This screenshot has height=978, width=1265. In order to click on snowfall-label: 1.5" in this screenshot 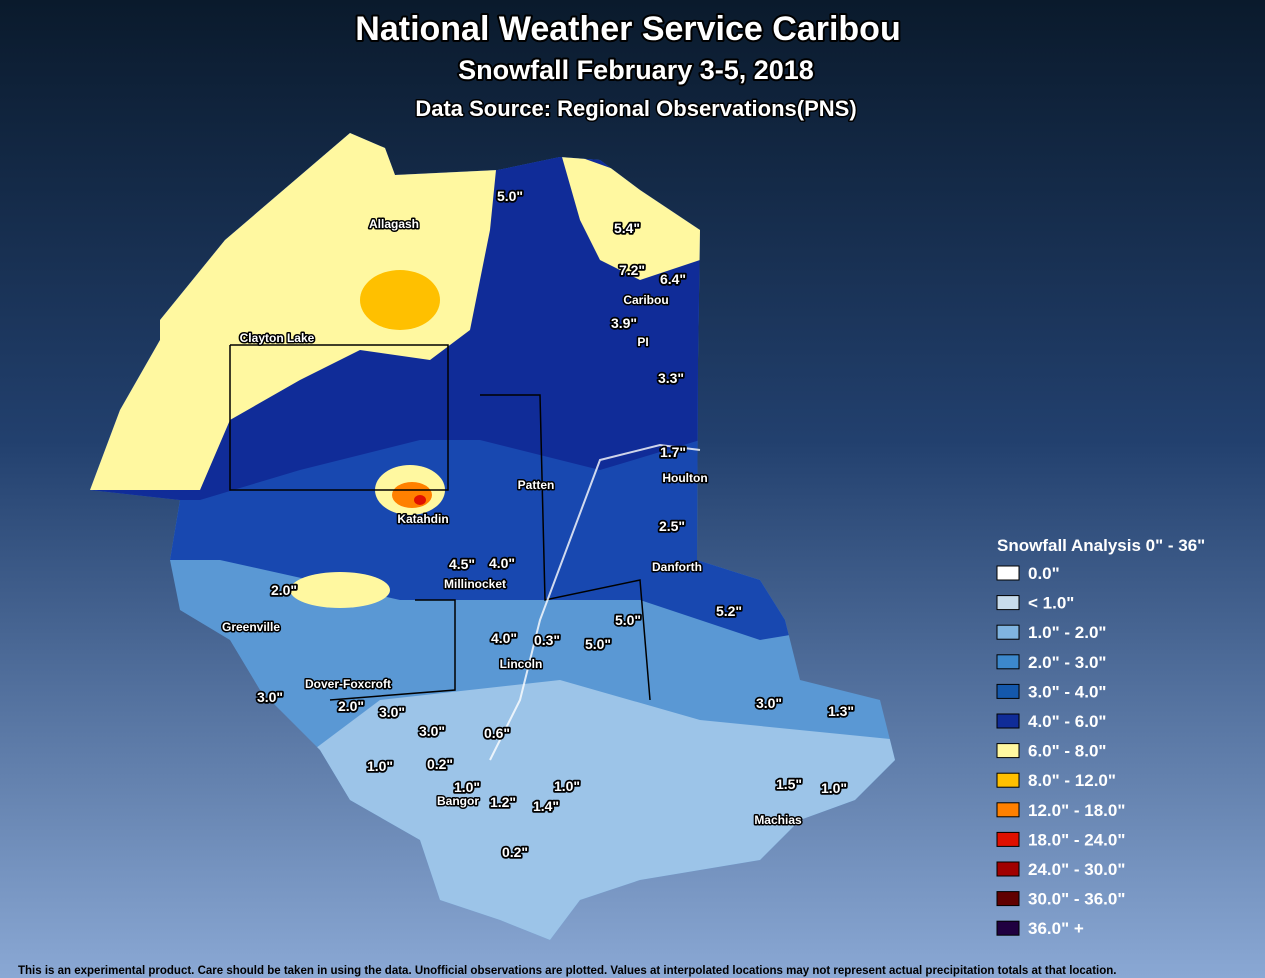, I will do `click(789, 784)`.